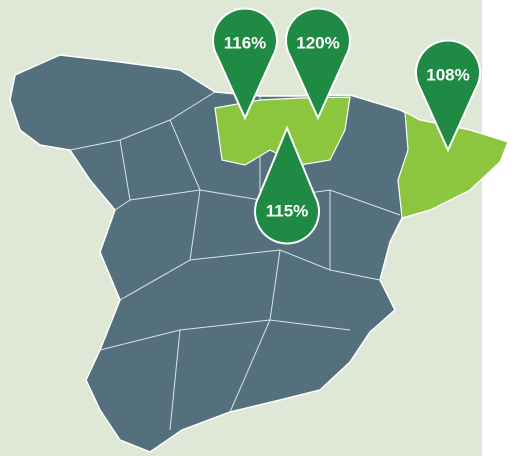  I want to click on pin-label: 116%, so click(245, 42).